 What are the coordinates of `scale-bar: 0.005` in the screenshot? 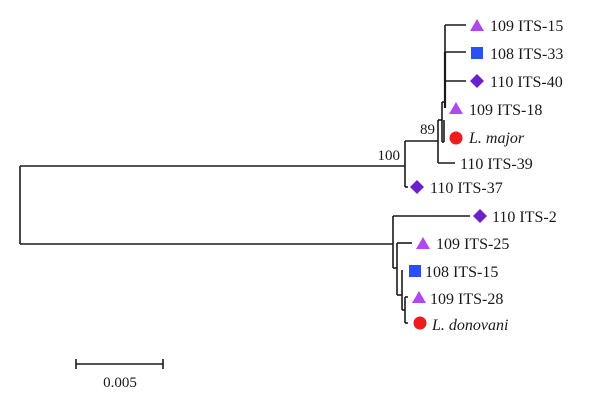 It's located at (119, 375).